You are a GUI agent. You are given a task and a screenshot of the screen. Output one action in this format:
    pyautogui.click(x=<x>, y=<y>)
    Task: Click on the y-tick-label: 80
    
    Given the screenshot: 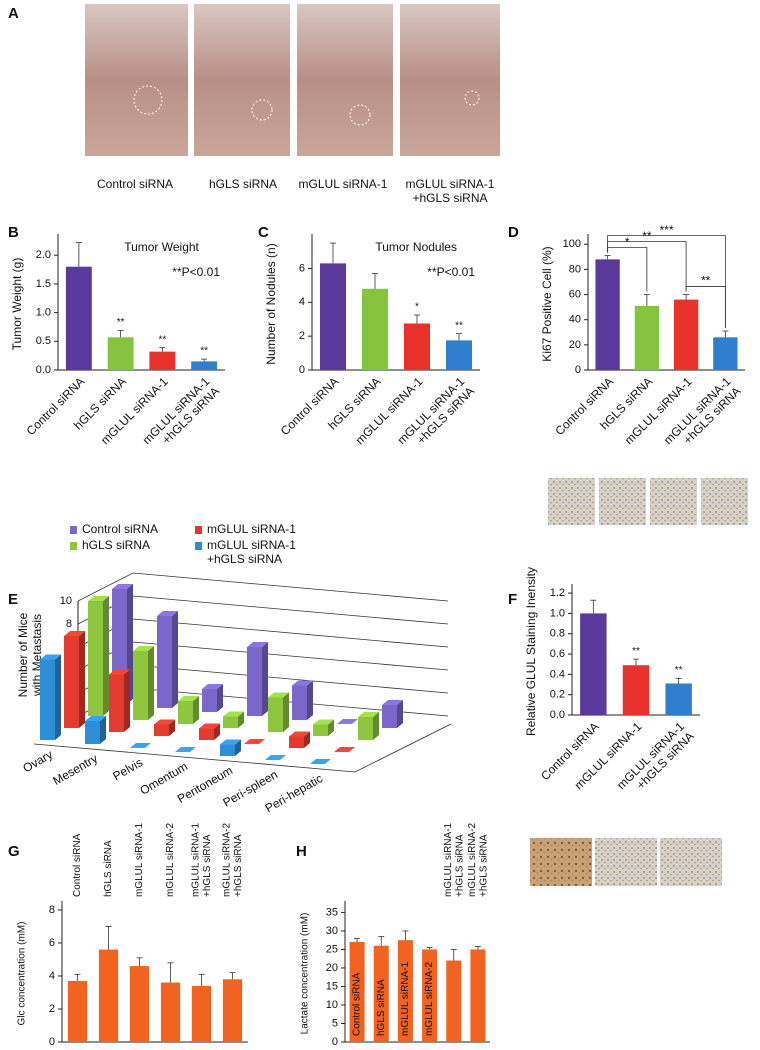 What is the action you would take?
    pyautogui.click(x=575, y=269)
    